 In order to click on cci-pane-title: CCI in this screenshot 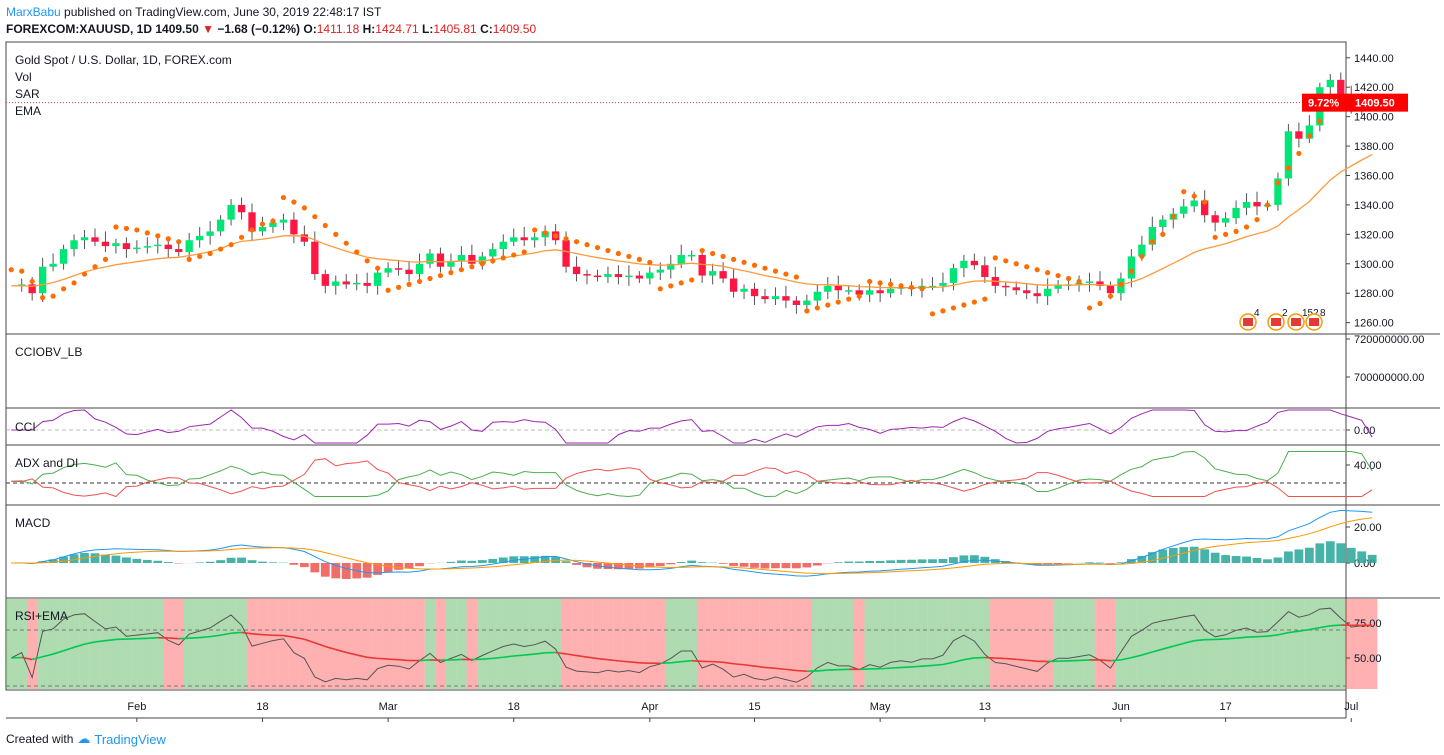, I will do `click(25, 427)`.